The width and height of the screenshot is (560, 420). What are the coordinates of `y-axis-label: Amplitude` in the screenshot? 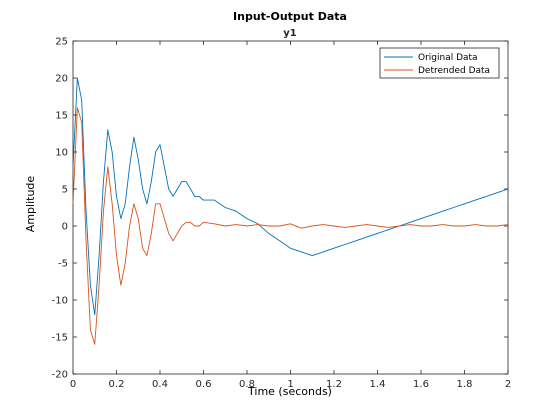 It's located at (30, 204).